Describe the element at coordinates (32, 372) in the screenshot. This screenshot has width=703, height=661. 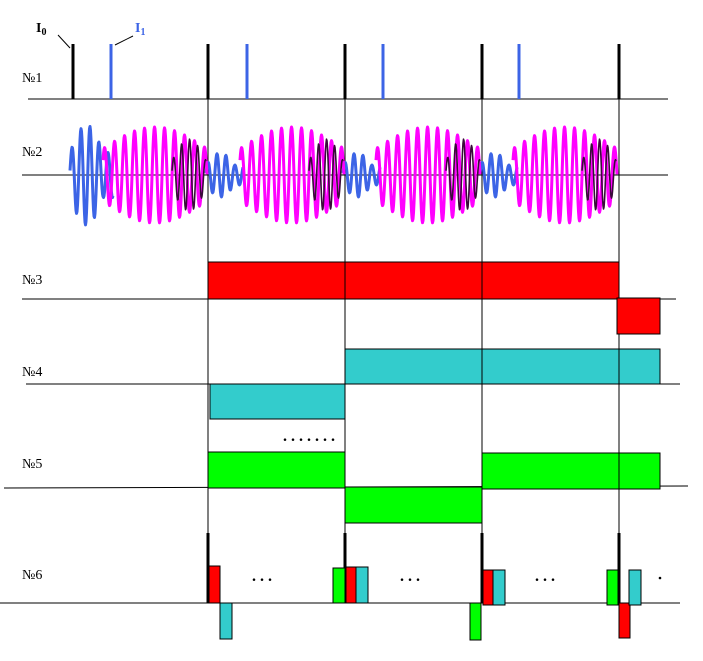
I see `row-label-4: №4` at that location.